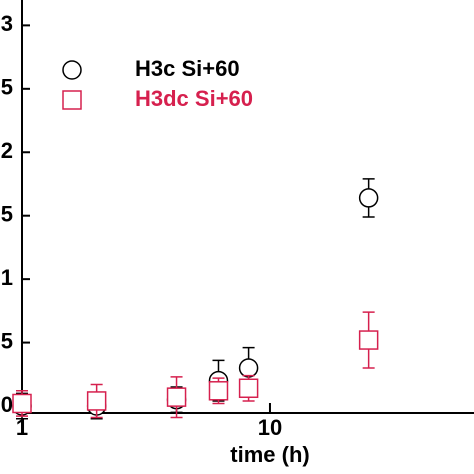 The height and width of the screenshot is (474, 474). Describe the element at coordinates (6, 87) in the screenshot. I see `y-tick-label: 2.5` at that location.